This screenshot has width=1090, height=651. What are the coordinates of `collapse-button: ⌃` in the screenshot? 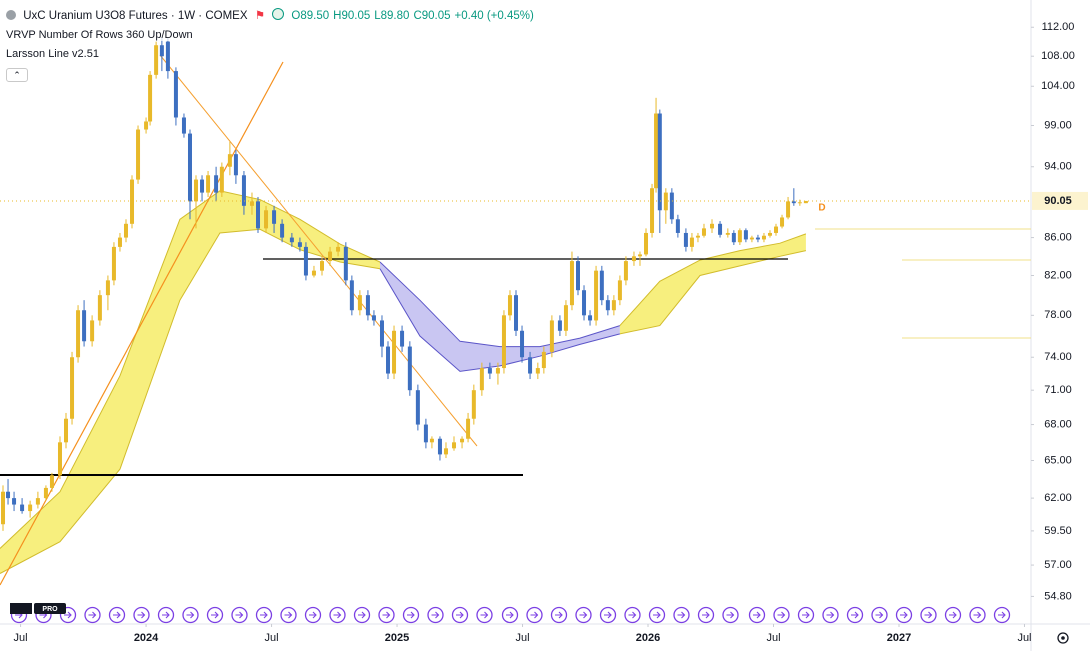 It's located at (19, 75).